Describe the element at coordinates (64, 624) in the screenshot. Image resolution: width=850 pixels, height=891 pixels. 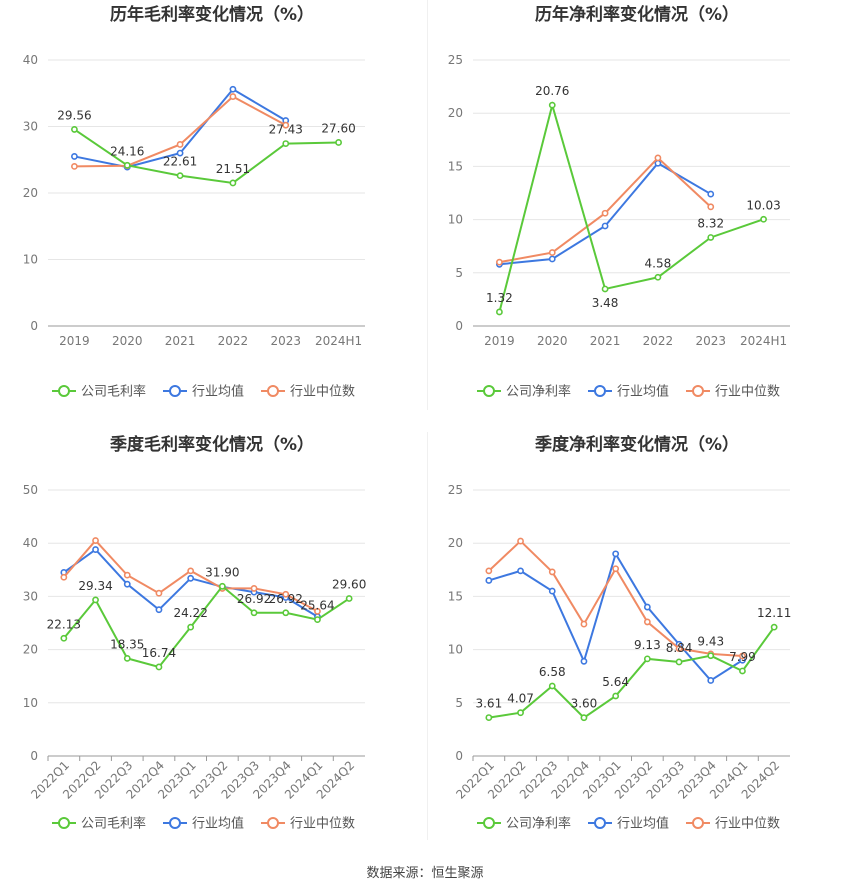
I see `data-label: 22.13` at that location.